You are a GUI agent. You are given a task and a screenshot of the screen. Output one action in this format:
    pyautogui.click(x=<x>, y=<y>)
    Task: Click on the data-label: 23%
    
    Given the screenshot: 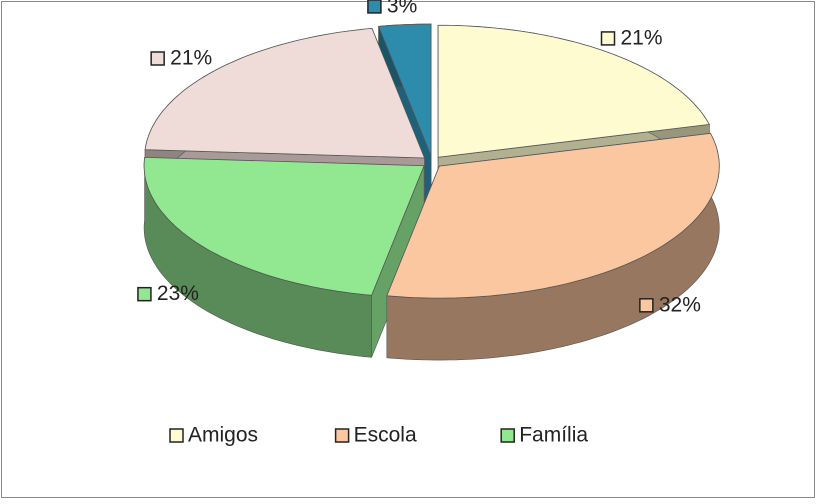 What is the action you would take?
    pyautogui.click(x=178, y=293)
    